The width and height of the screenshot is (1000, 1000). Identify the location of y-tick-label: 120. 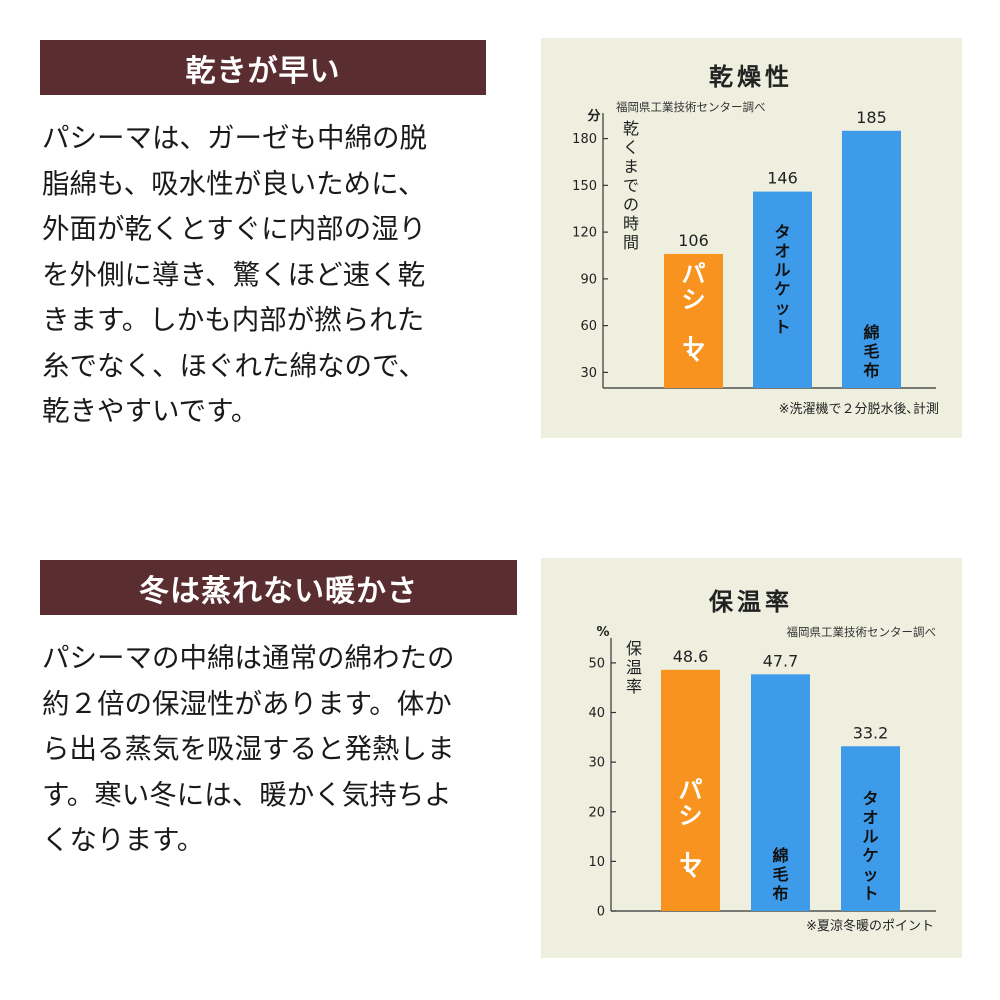
(584, 233).